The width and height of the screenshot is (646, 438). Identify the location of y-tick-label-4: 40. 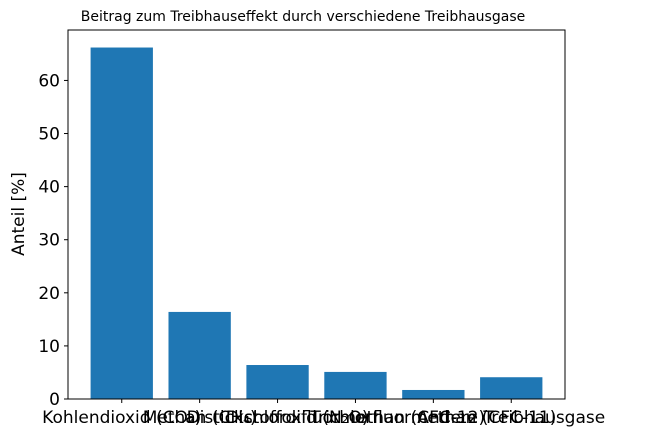
(49, 188).